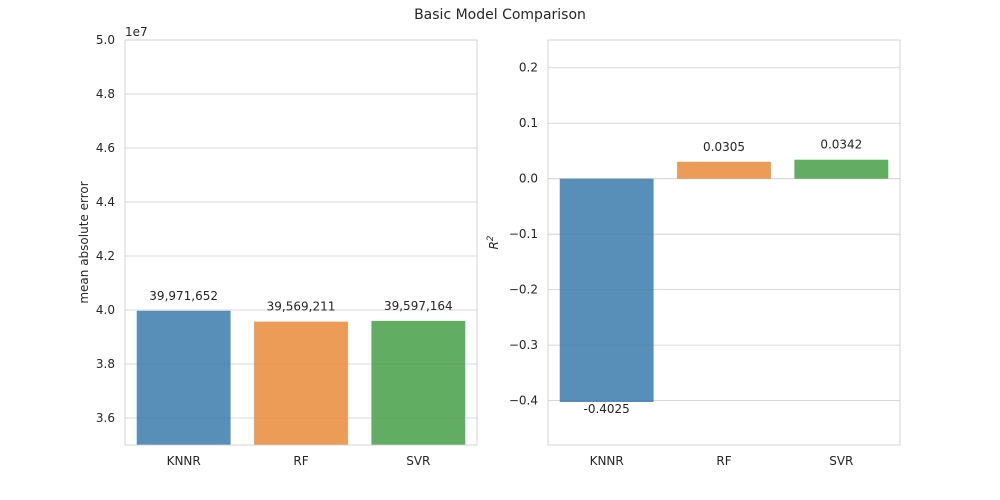 The height and width of the screenshot is (500, 1000). I want to click on mae-offset-text: 1e7, so click(136, 32).